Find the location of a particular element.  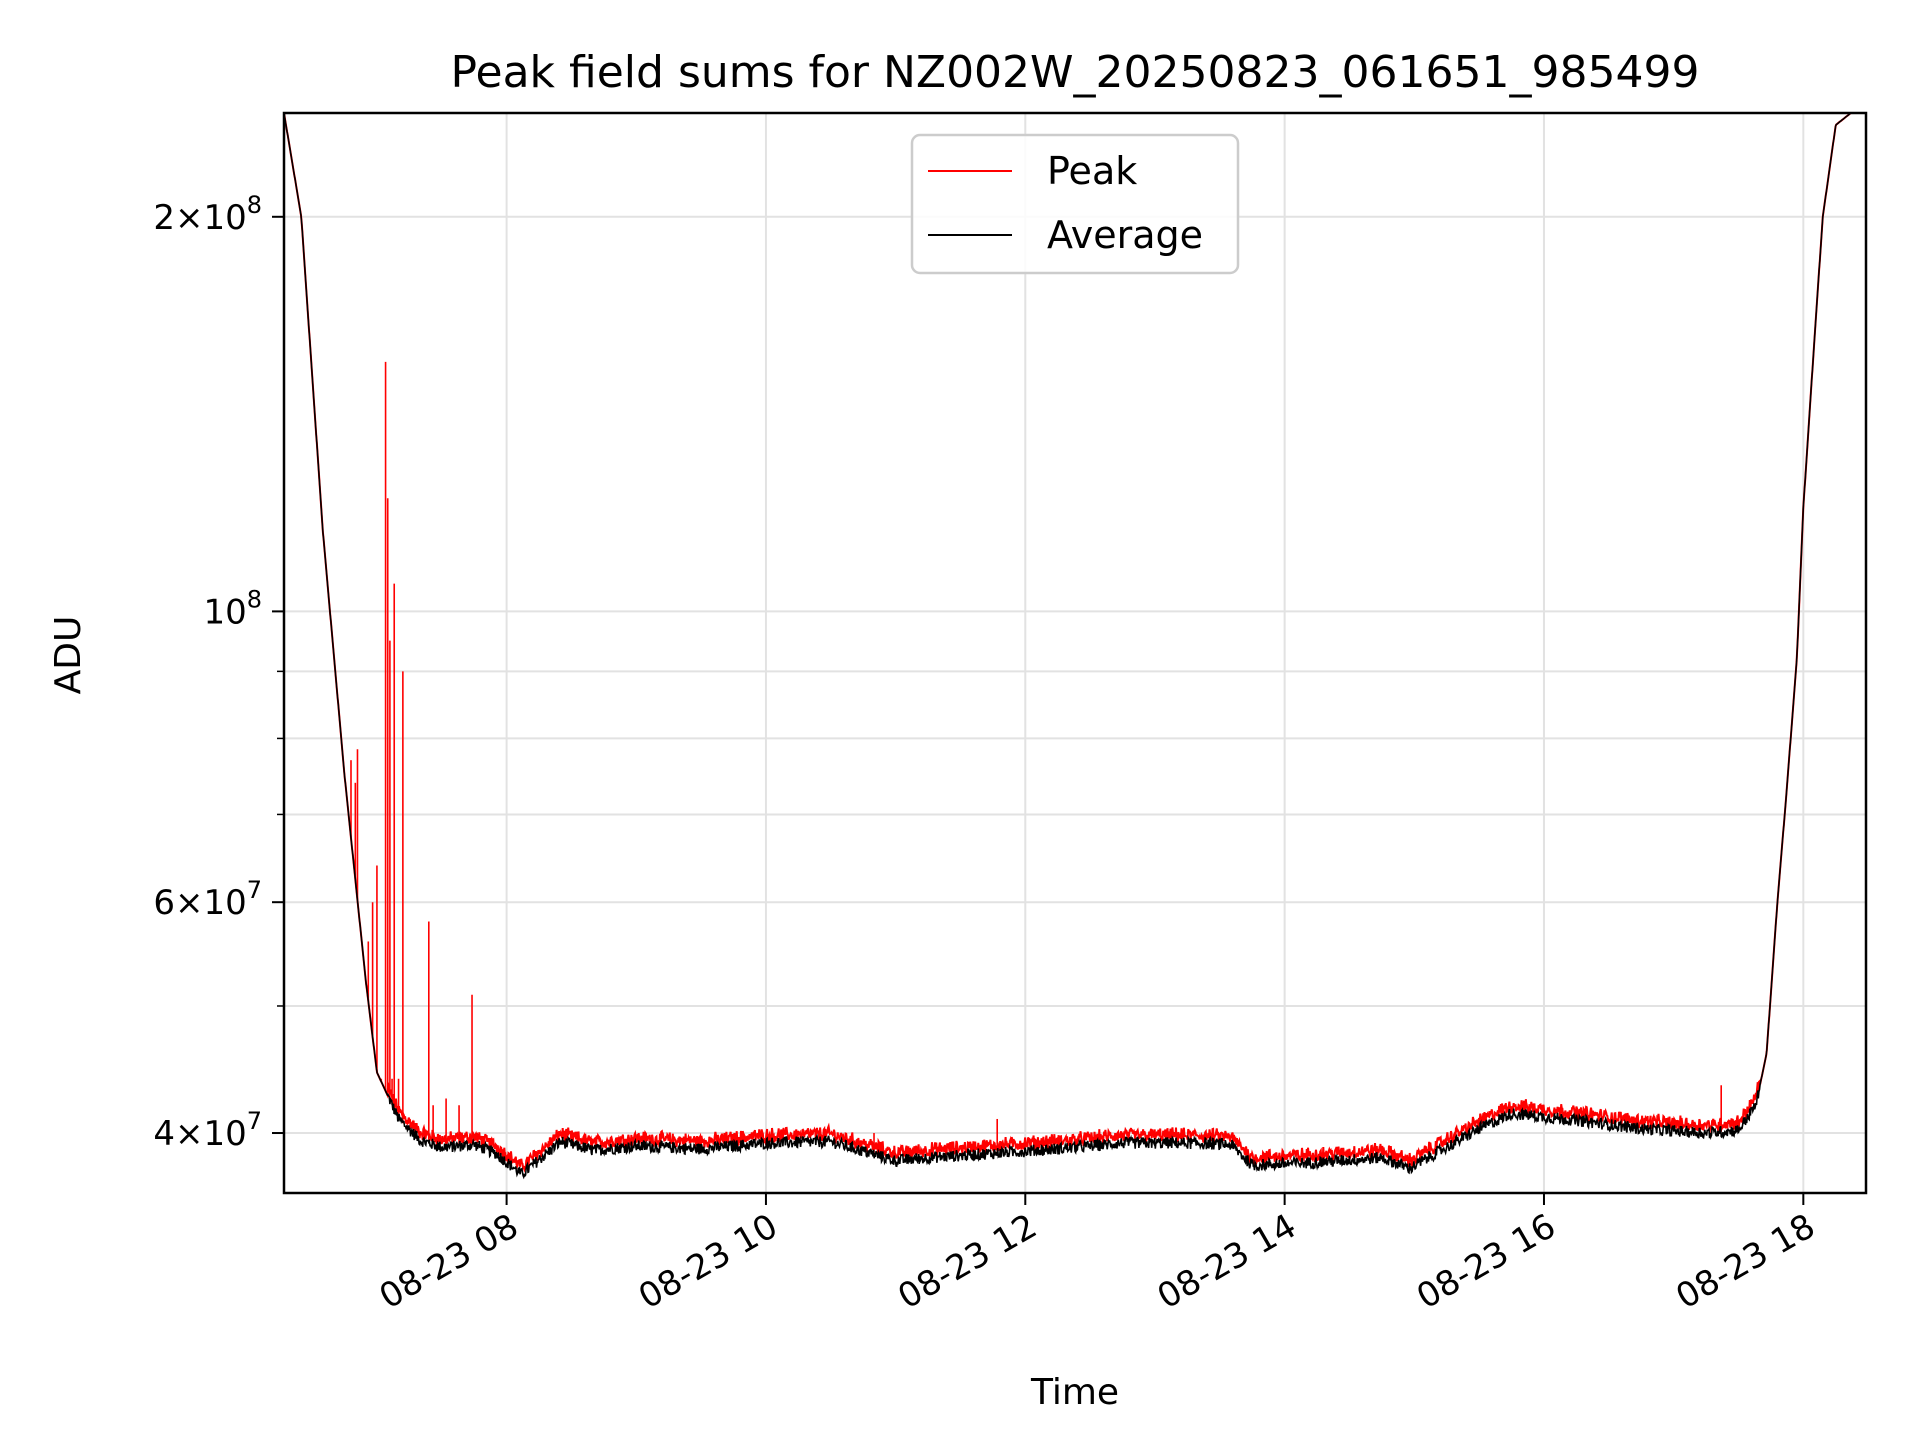

y-axis-title: ADU is located at coordinates (68, 655).